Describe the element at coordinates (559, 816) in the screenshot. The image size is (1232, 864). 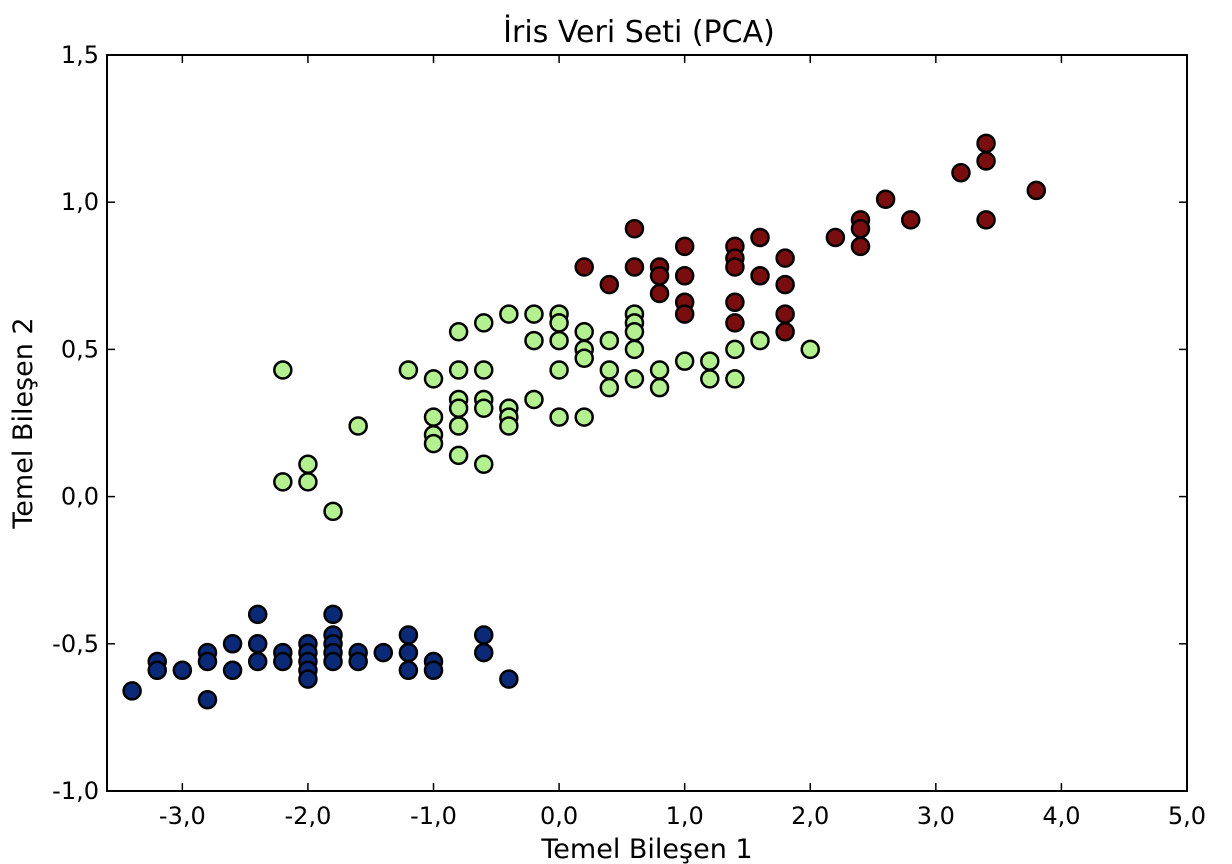
I see `x-tick-label: 0,0` at that location.